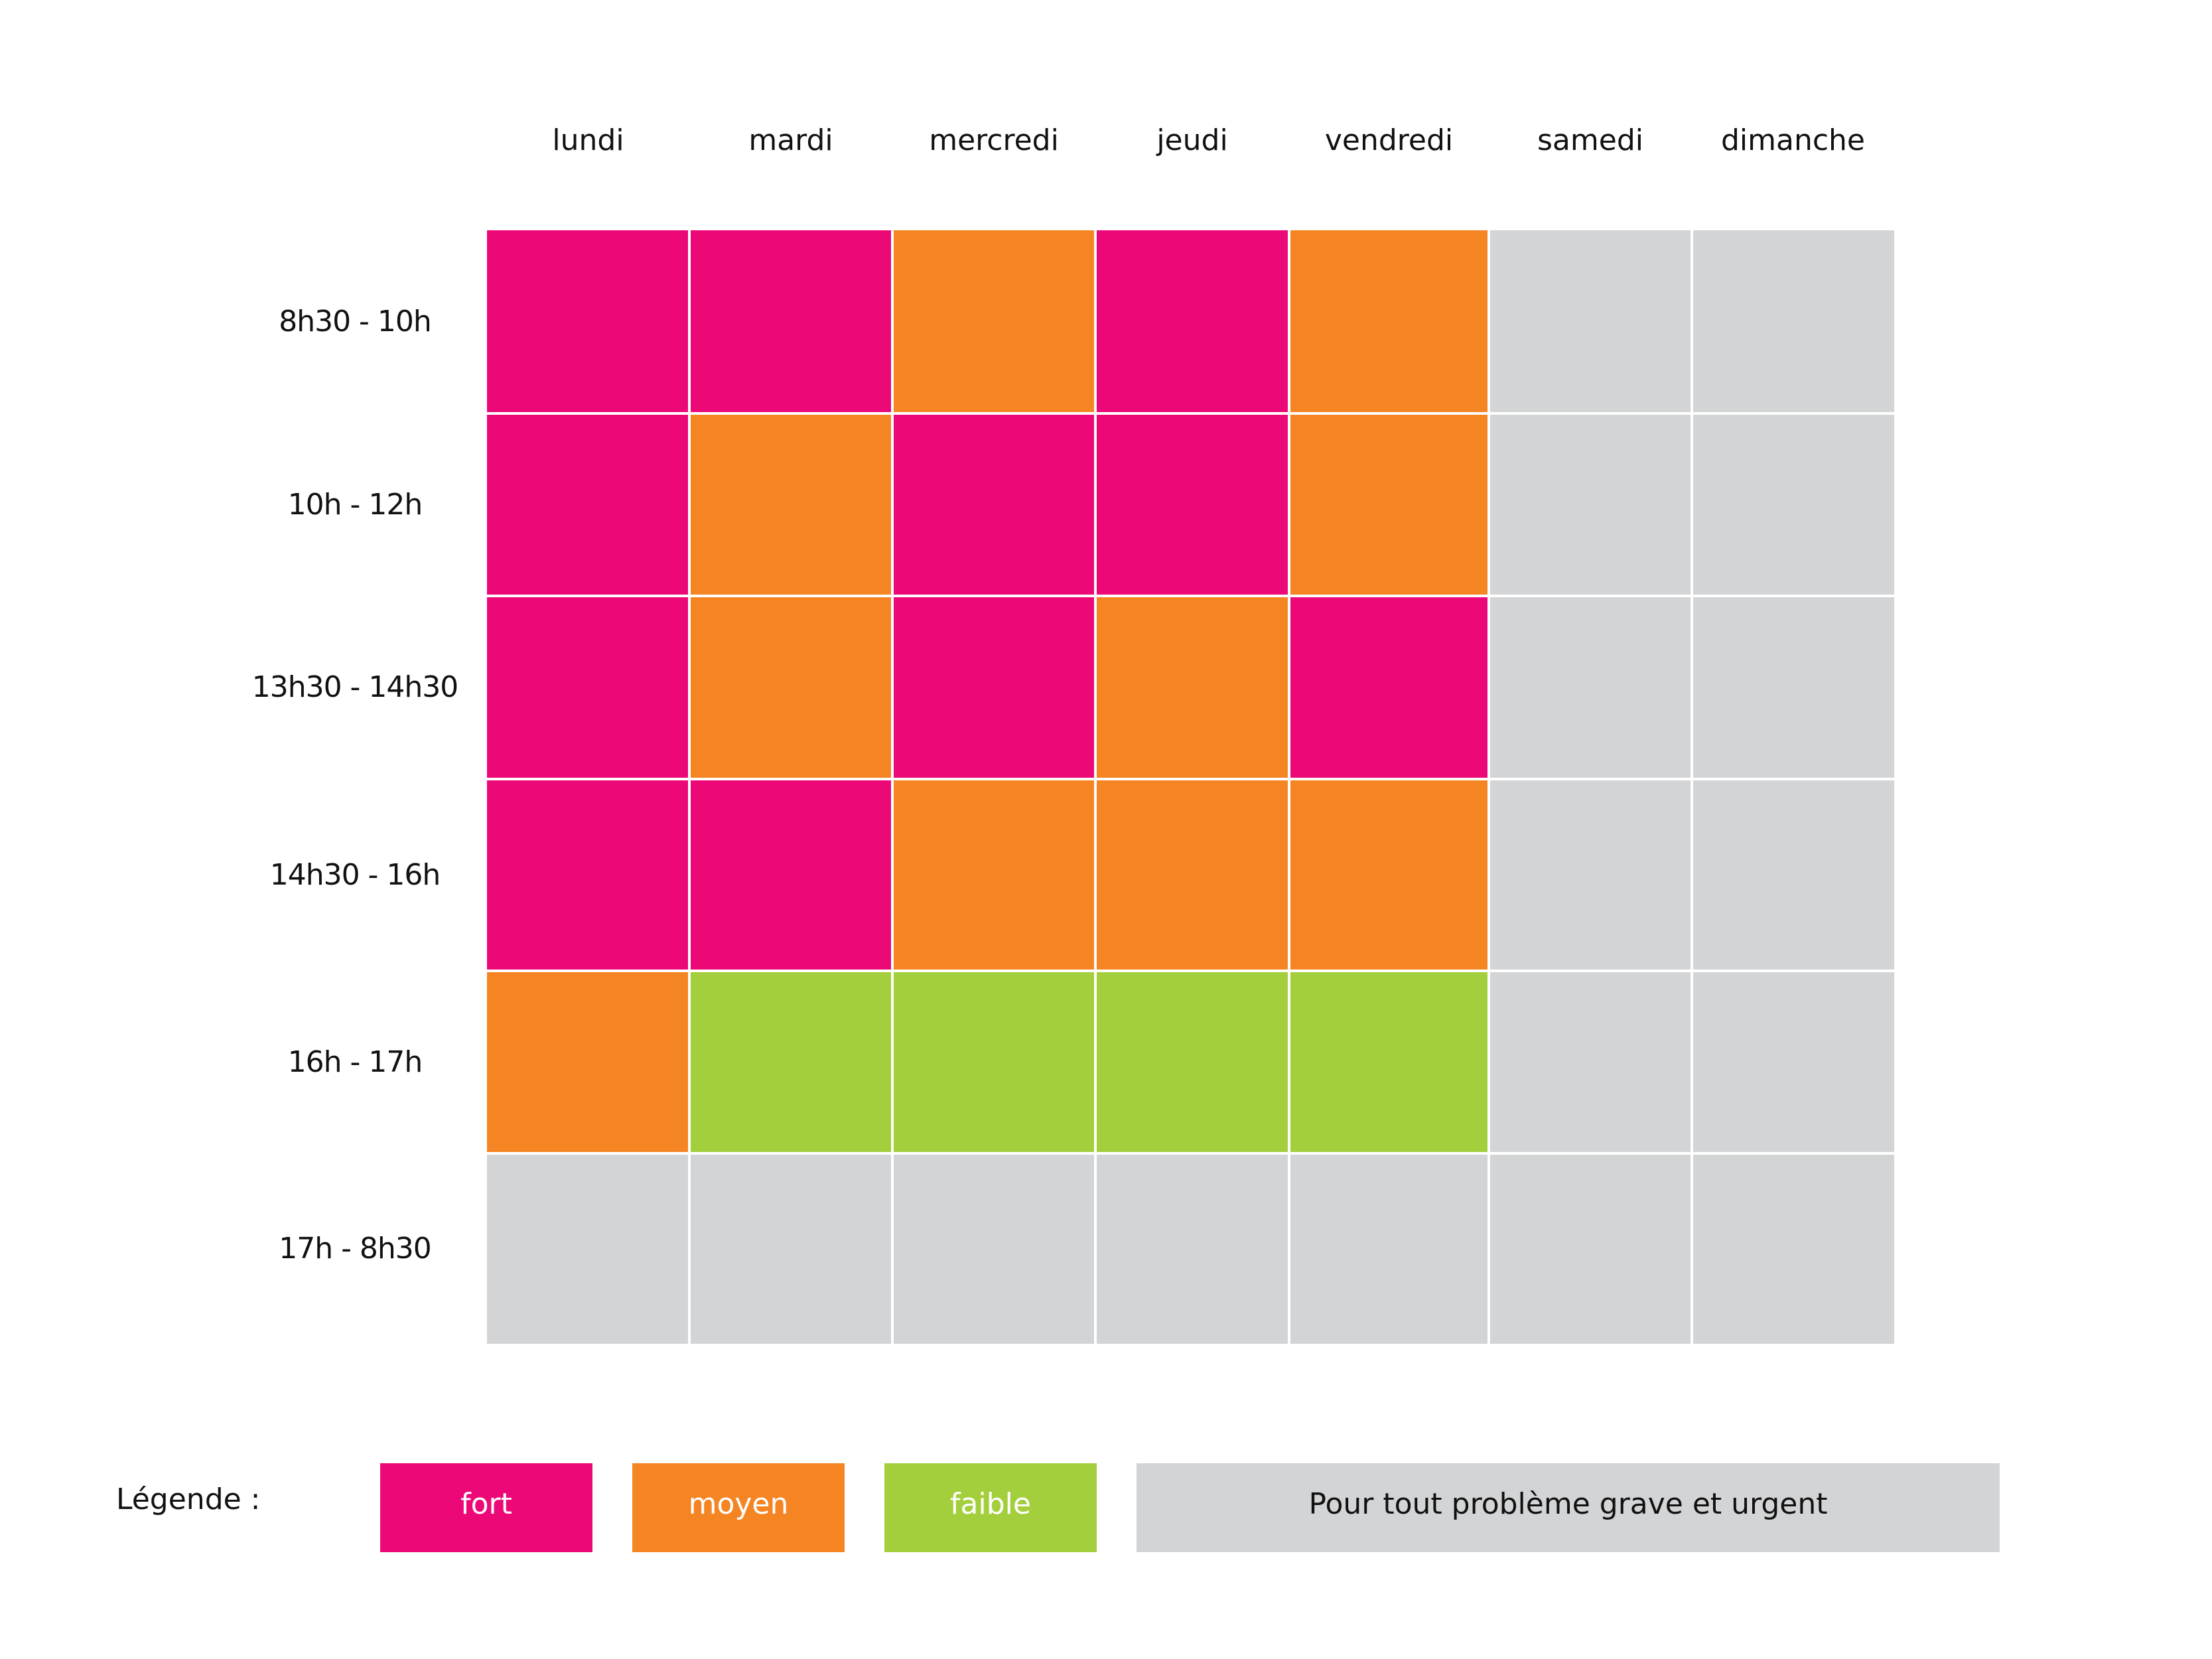 Image resolution: width=2212 pixels, height=1659 pixels. I want to click on heatmap-cell-r4-c4, so click(1388, 1062).